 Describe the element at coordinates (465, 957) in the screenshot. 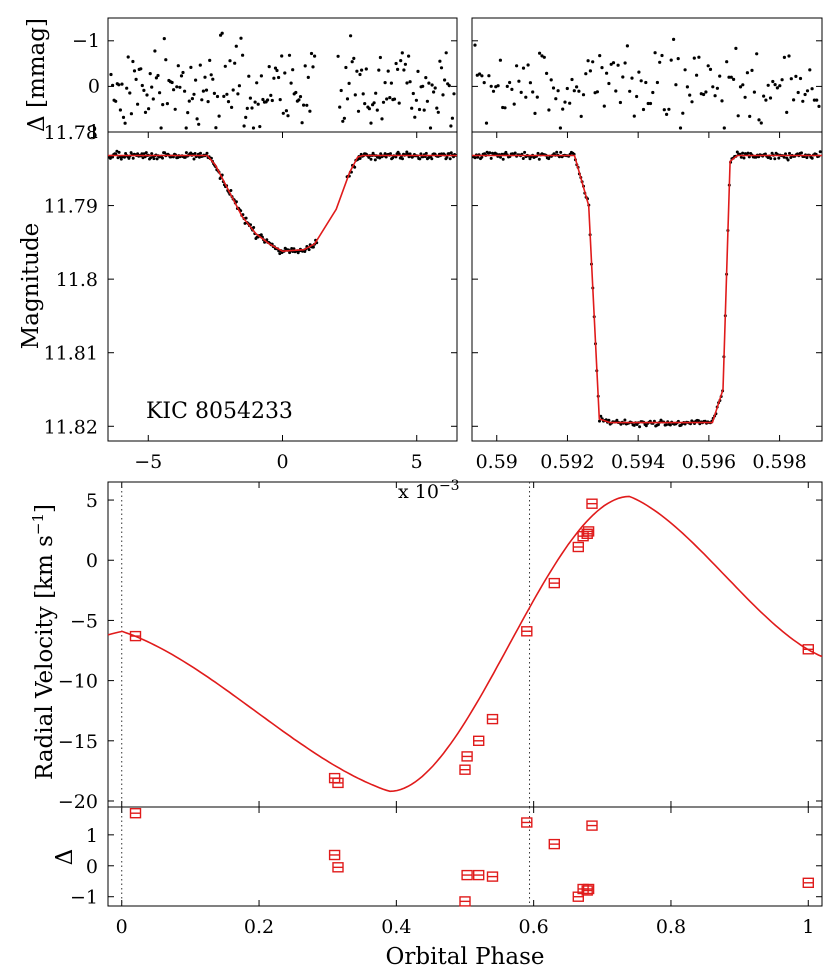

I see `orbital-phase-x-label: Orbital Phase` at that location.